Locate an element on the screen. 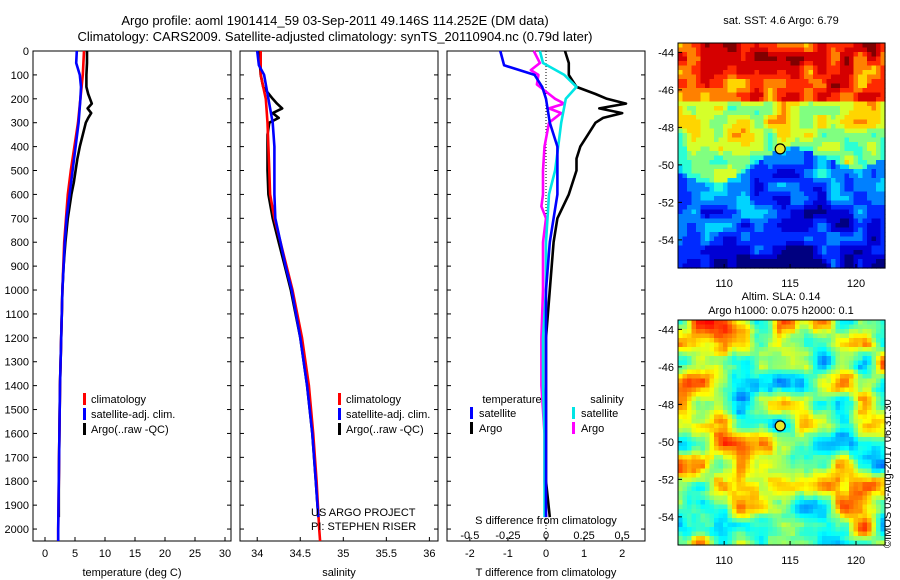 This screenshot has height=580, width=900. sla-map-title: Altim. SLA: 0.14 is located at coordinates (781, 297).